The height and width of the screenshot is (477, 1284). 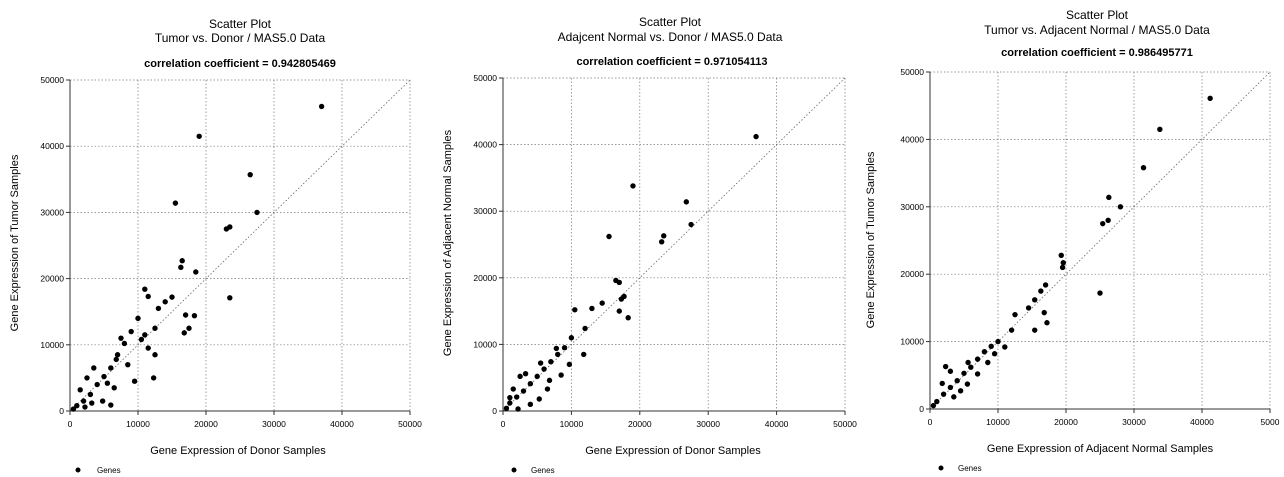 What do you see at coordinates (912, 207) in the screenshot?
I see `y-tick-label: 30000` at bounding box center [912, 207].